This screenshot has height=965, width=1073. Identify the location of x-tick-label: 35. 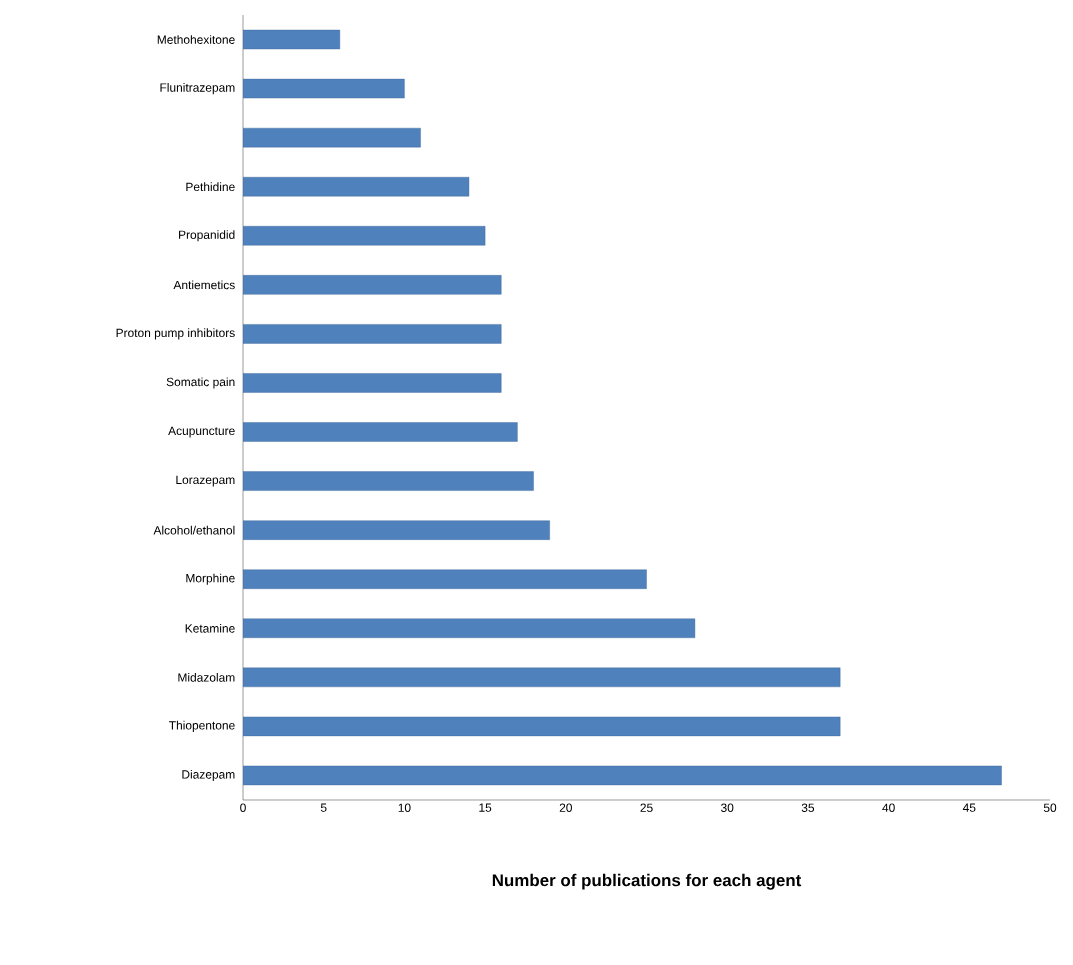
(808, 807).